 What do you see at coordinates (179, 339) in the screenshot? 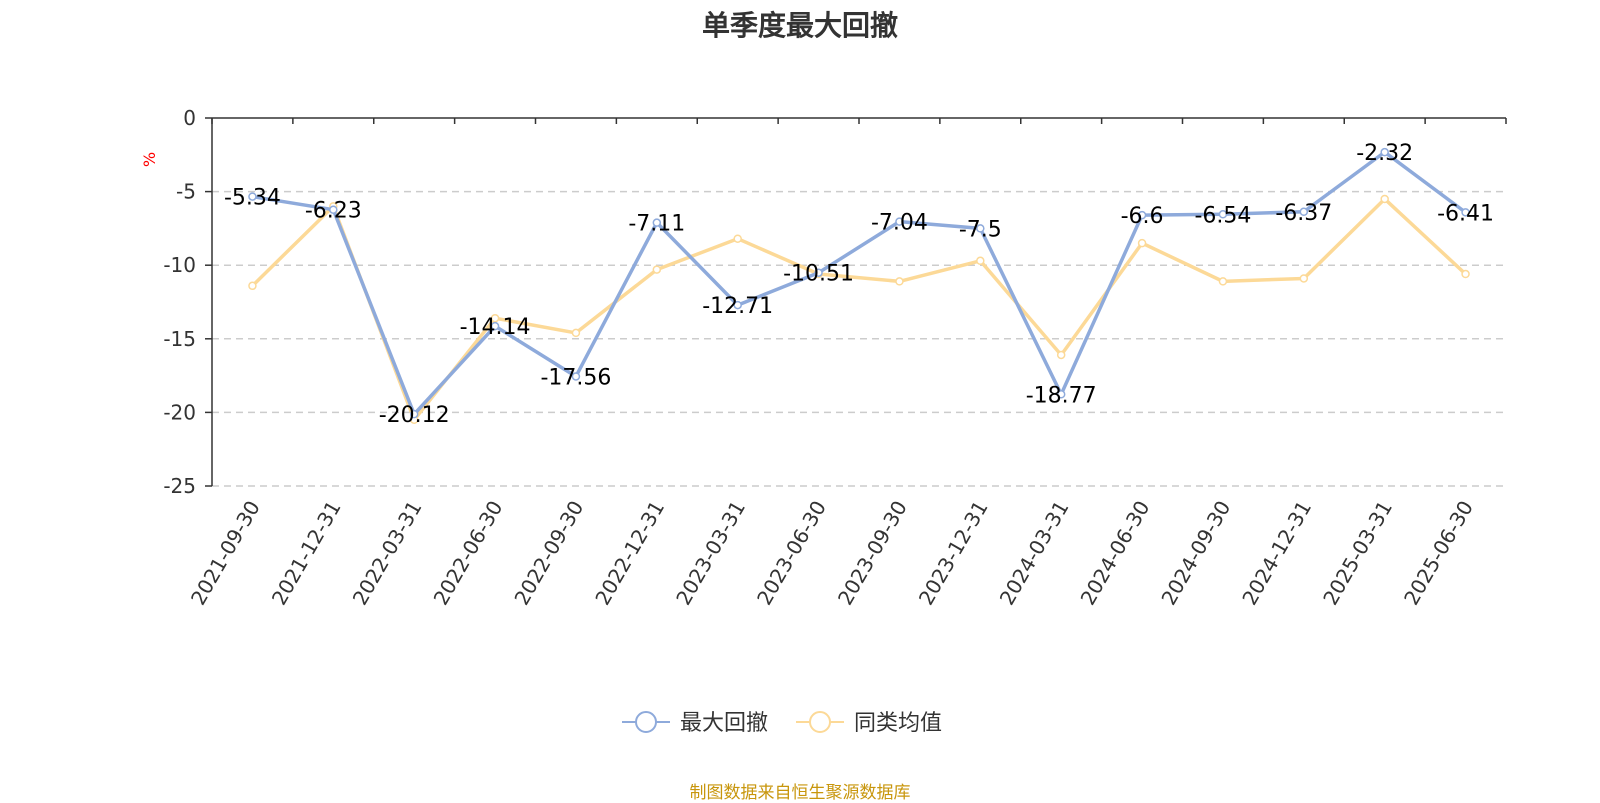
I see `y-tick-label: -15` at bounding box center [179, 339].